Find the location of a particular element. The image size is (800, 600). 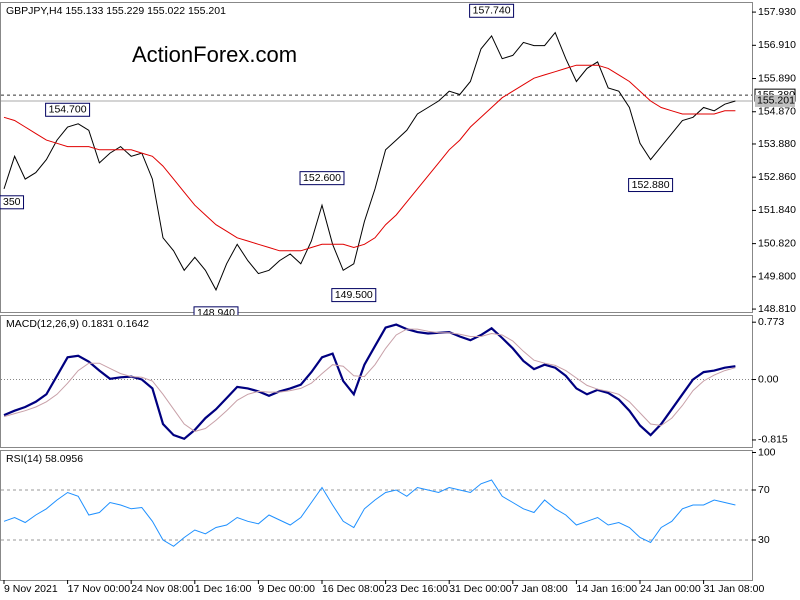

x-tick-label: 24 Nov 08:00 is located at coordinates (162, 589).